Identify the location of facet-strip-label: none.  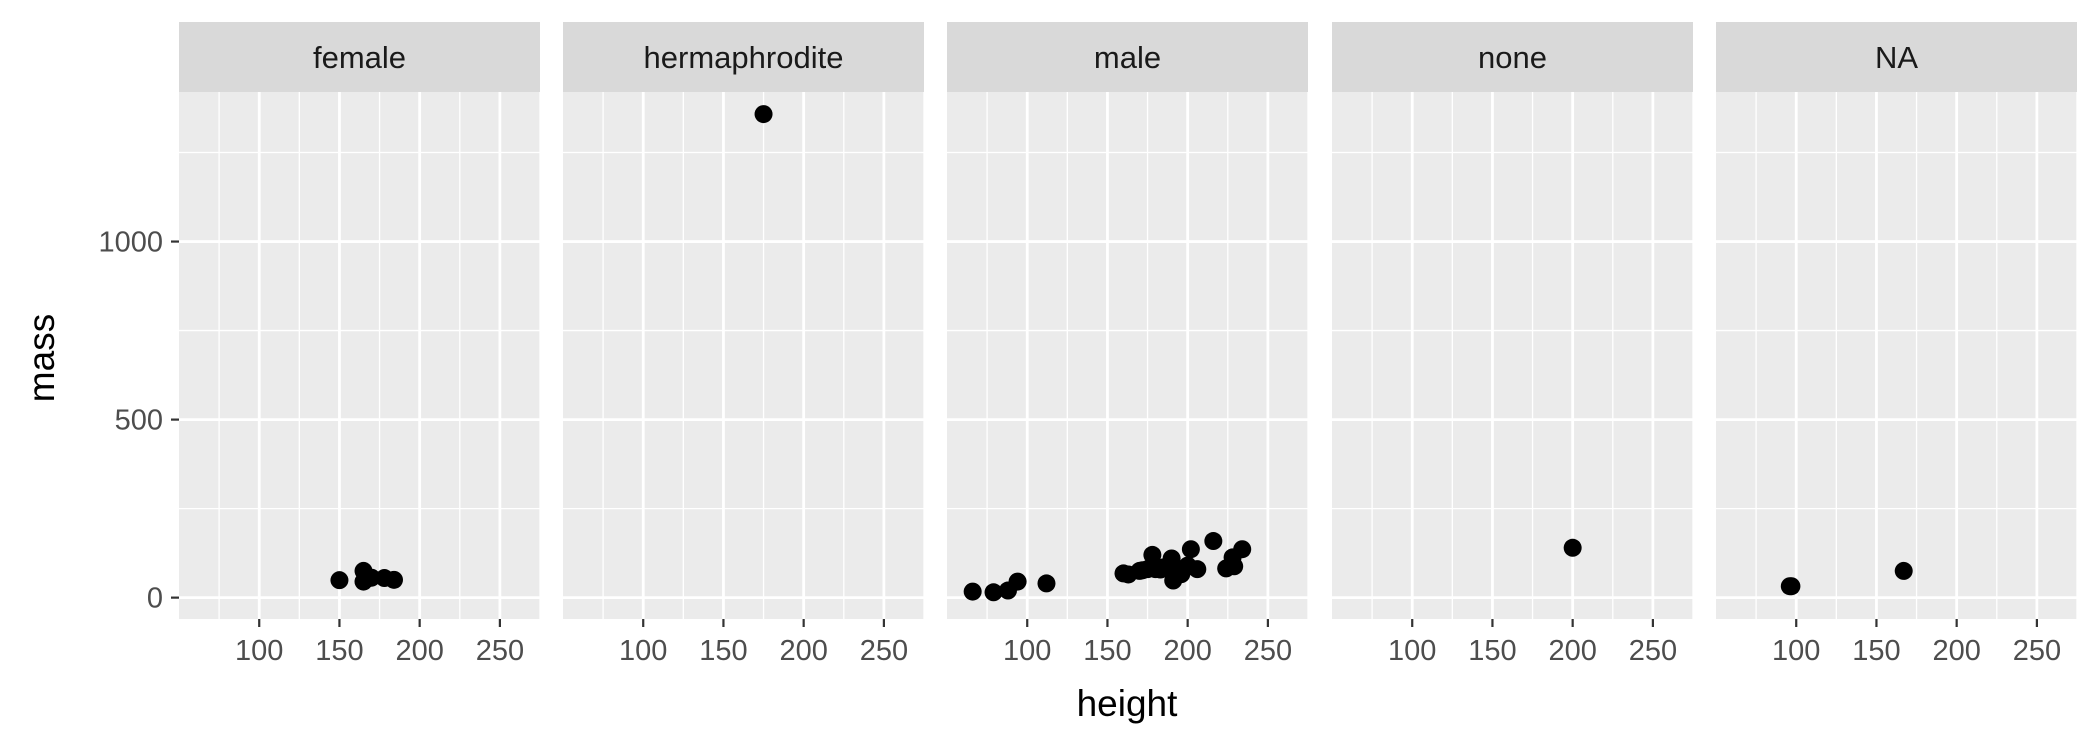
(1512, 57).